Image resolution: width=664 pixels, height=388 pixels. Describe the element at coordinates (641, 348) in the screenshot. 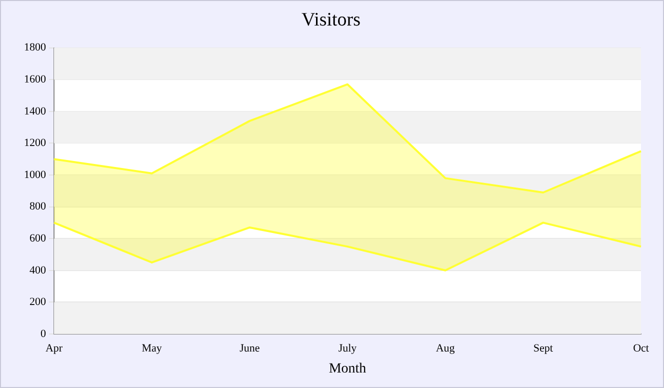

I see `x-tick-label: Oct` at that location.